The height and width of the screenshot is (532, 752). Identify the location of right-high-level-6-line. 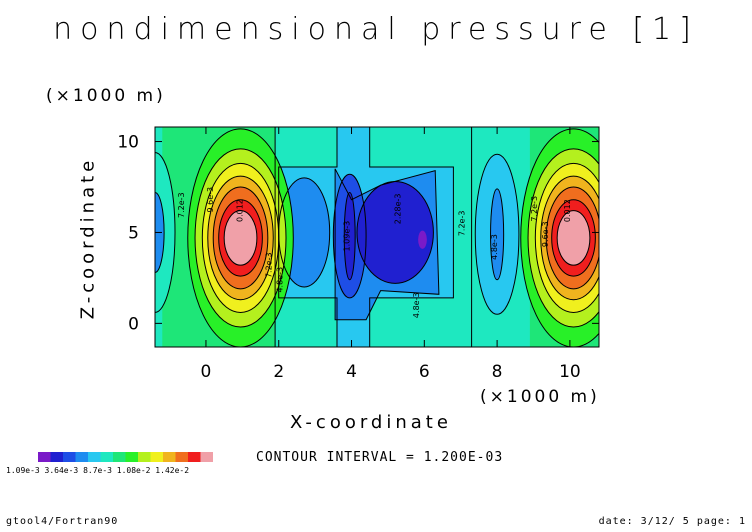
(573, 238).